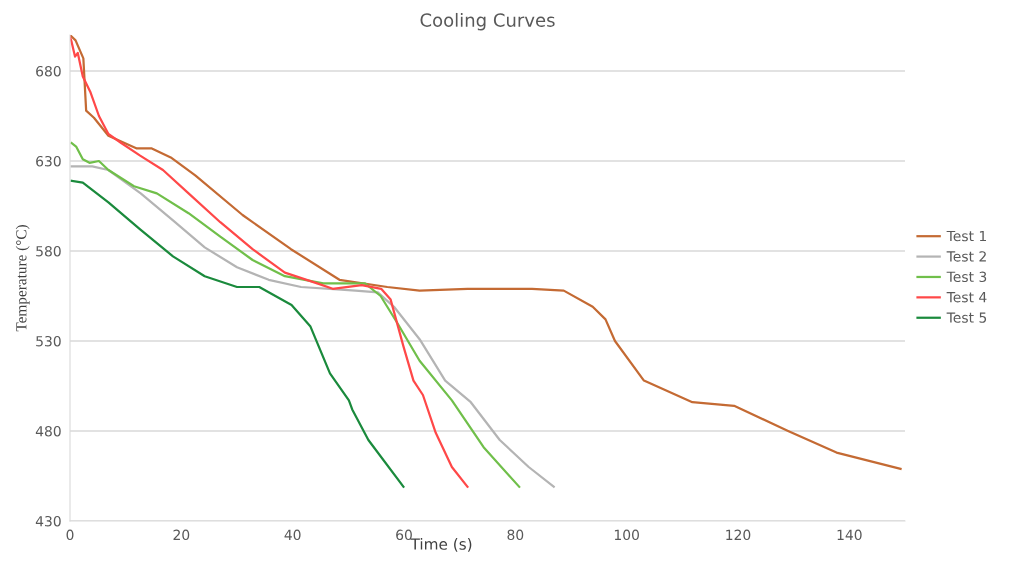 This screenshot has width=1021, height=571. Describe the element at coordinates (70, 535) in the screenshot. I see `x-tick-label: 0` at that location.